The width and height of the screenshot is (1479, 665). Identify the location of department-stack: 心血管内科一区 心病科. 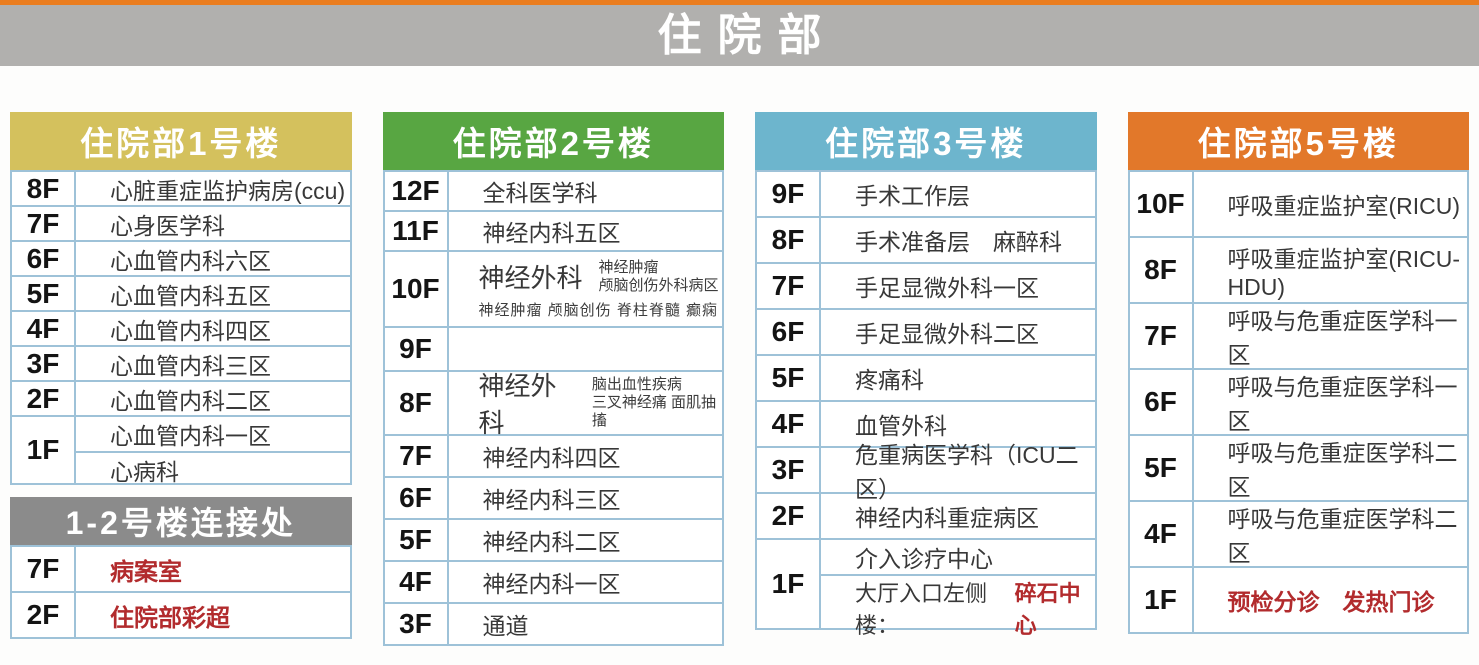
(213, 451).